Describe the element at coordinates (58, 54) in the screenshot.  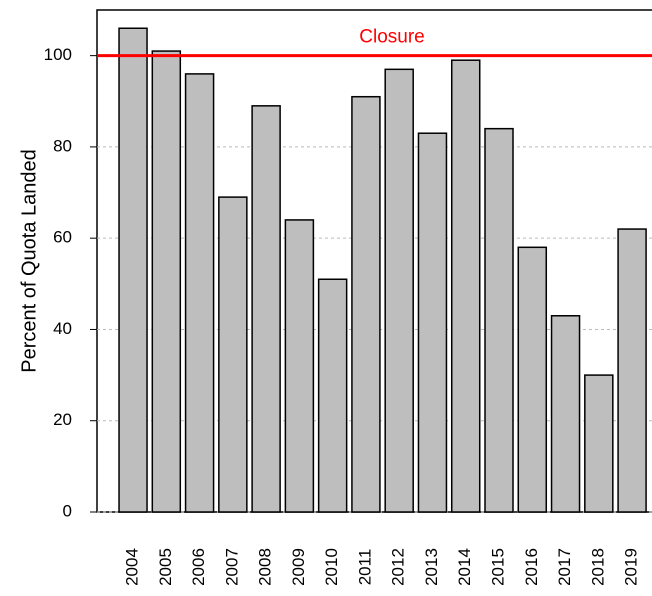
I see `y-tick-label: 100` at that location.